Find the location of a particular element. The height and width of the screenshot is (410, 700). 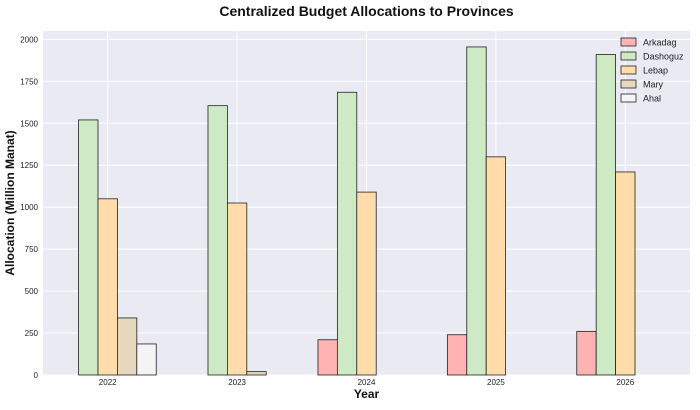

bar-lebap-2025 is located at coordinates (496, 266).